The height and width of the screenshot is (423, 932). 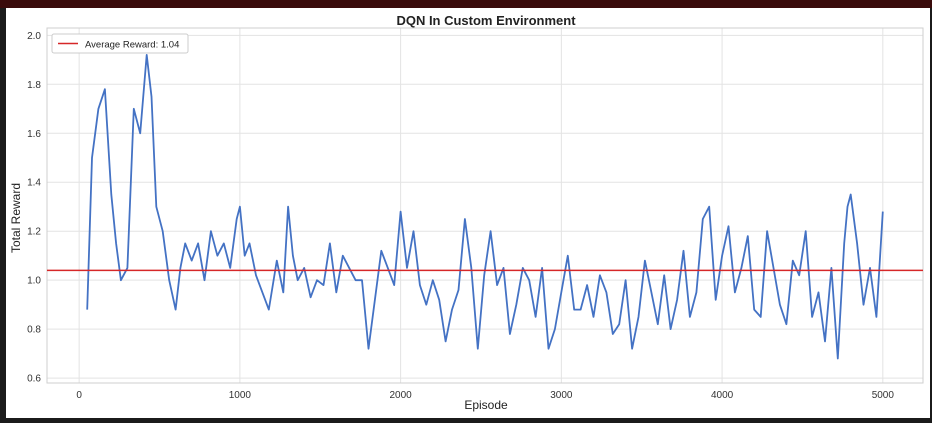 What do you see at coordinates (722, 395) in the screenshot?
I see `x-tick-label: 4000` at bounding box center [722, 395].